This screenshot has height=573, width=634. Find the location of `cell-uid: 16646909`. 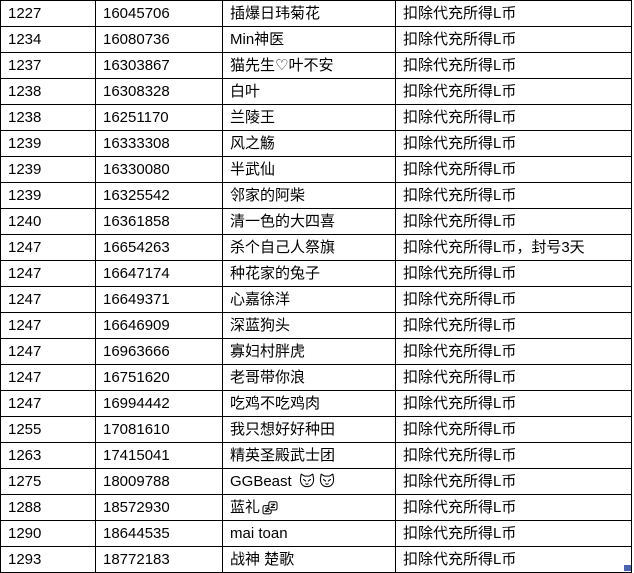

cell-uid: 16646909 is located at coordinates (159, 325).